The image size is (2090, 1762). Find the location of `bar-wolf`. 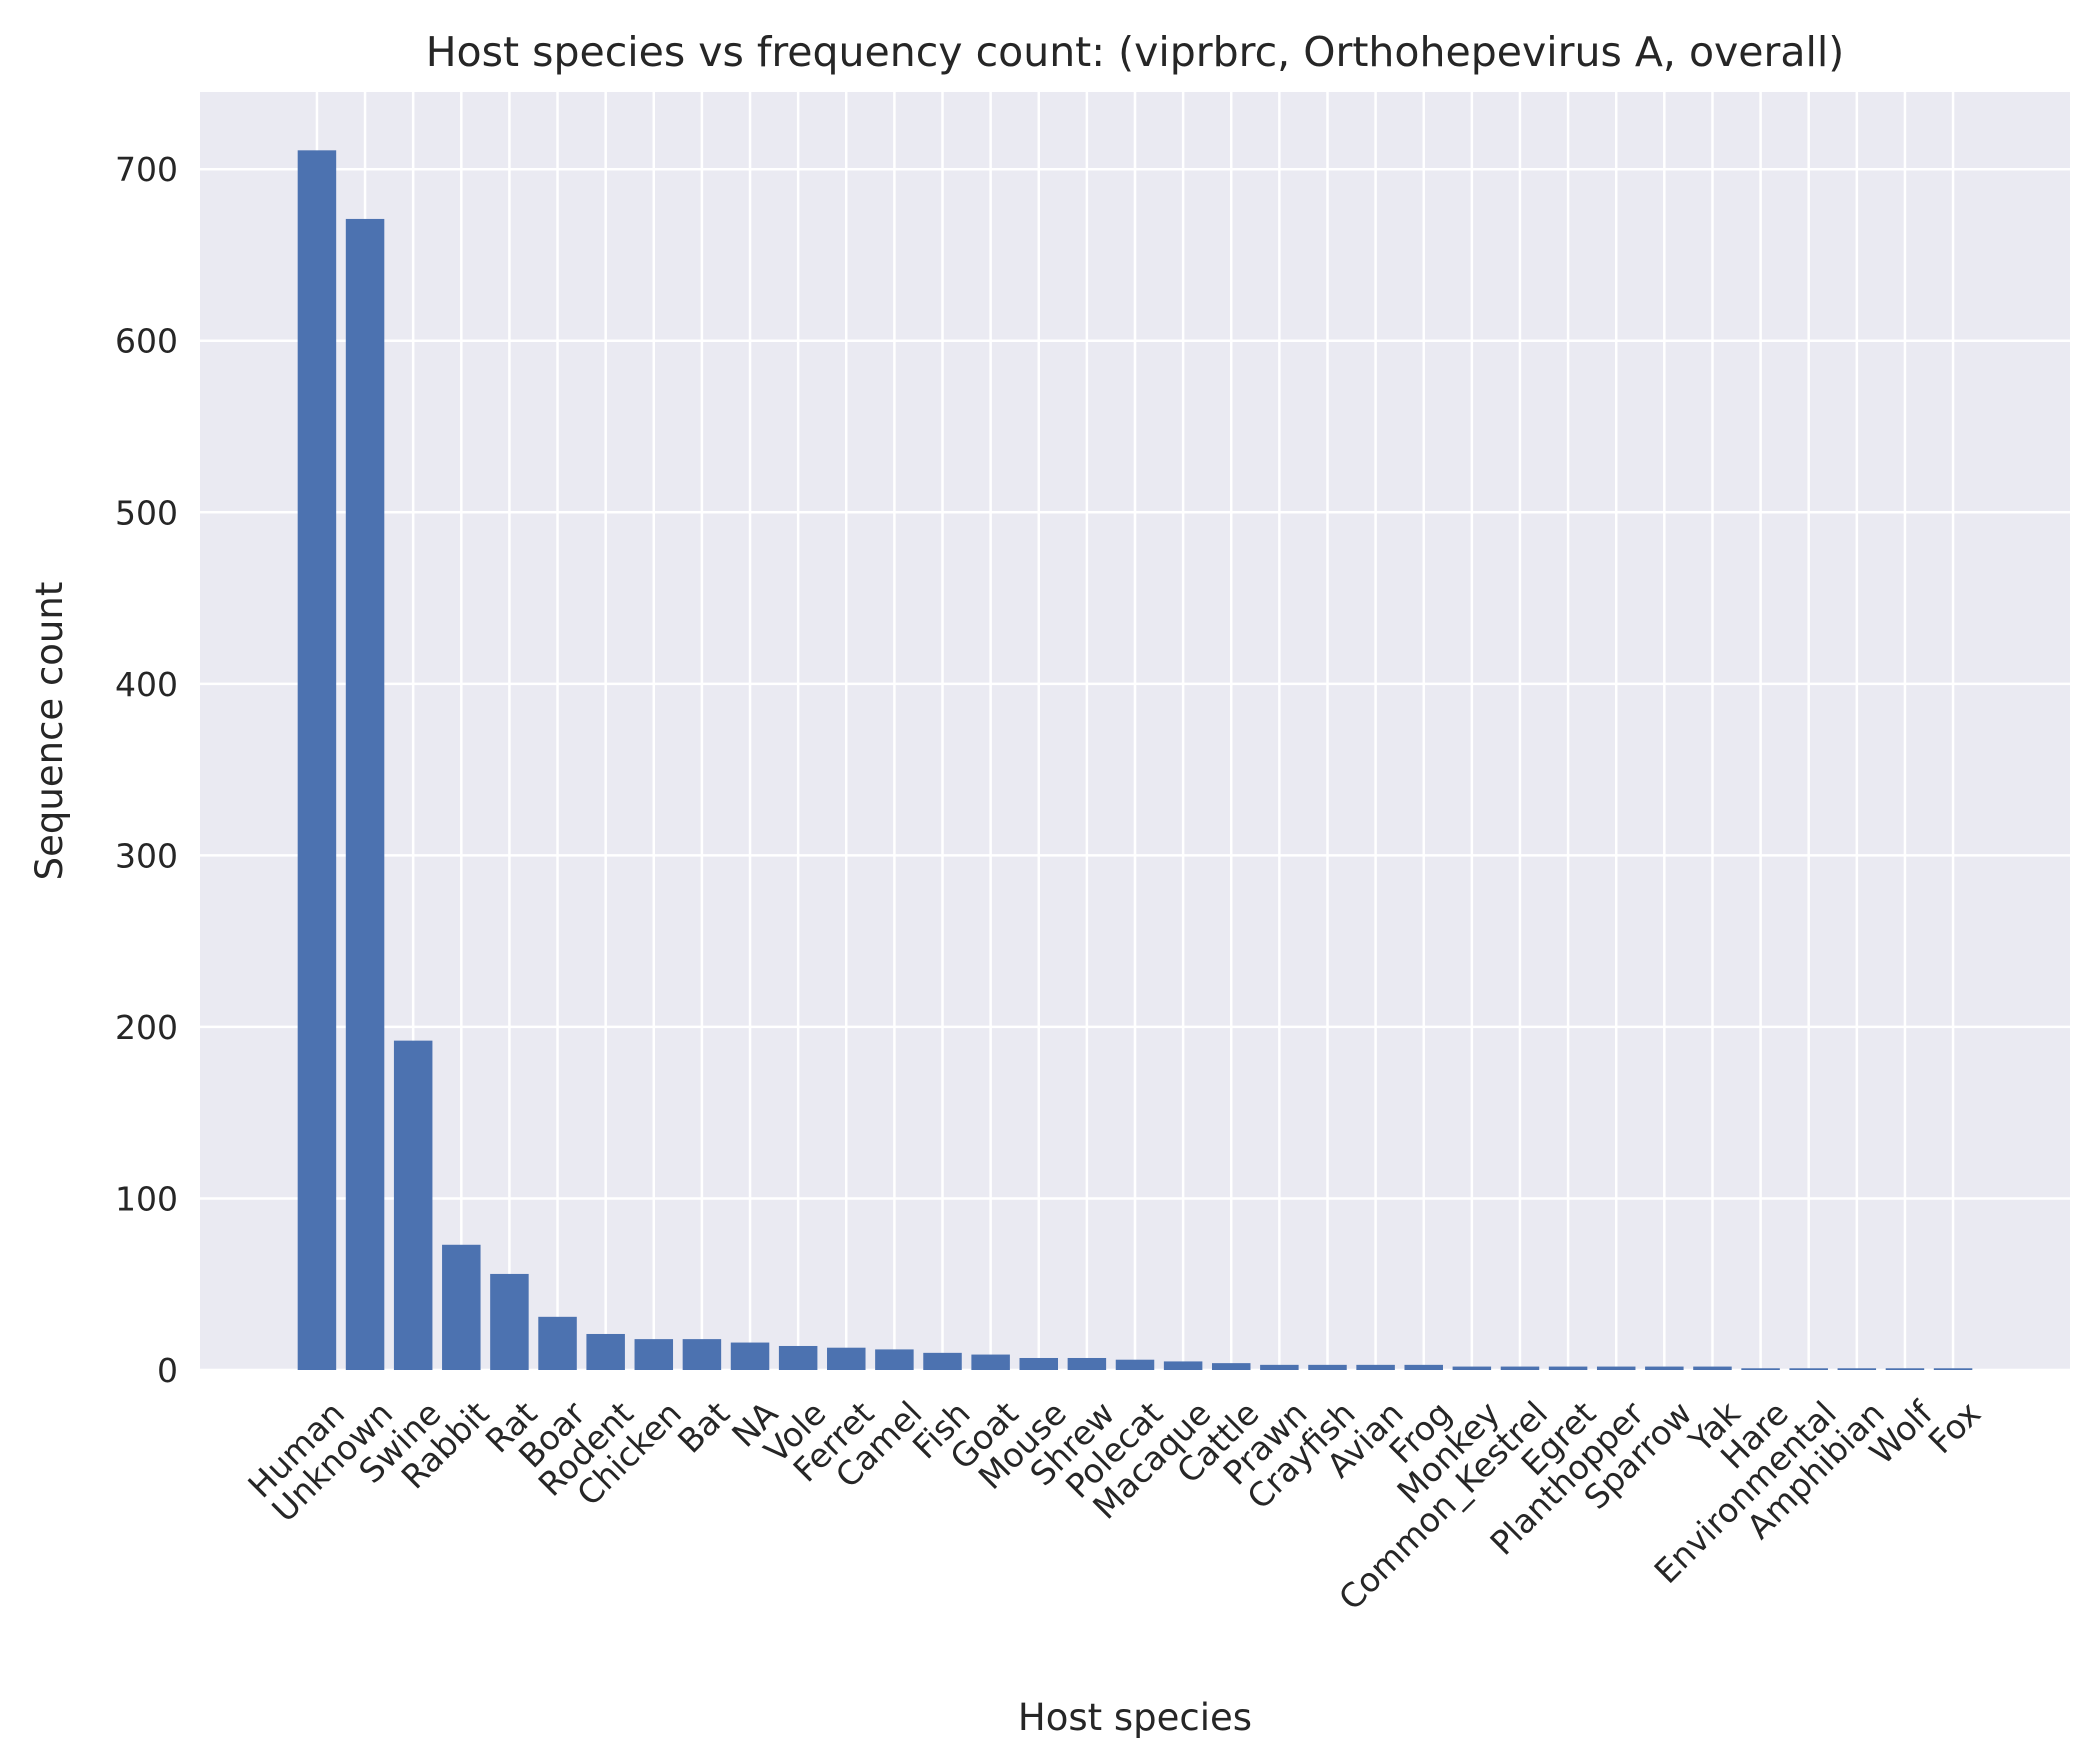

bar-wolf is located at coordinates (1905, 1369).